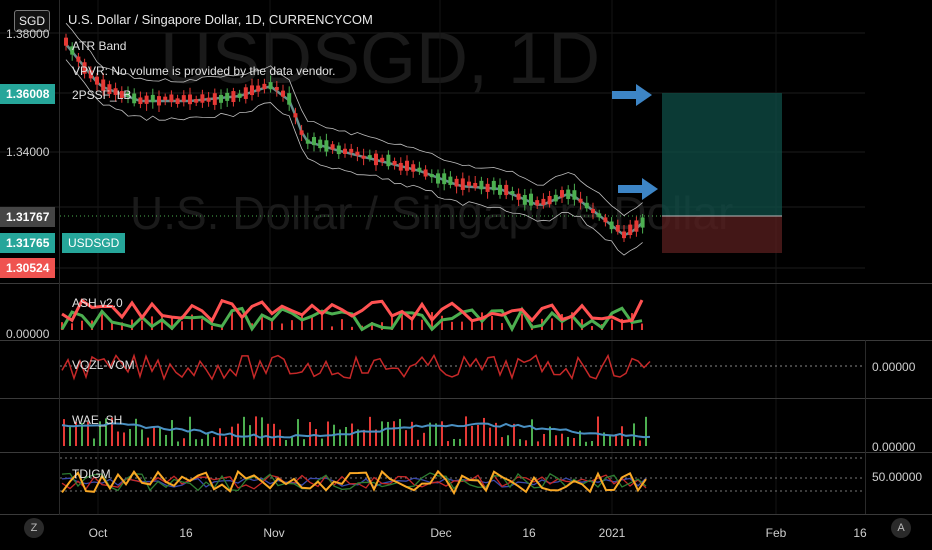 The height and width of the screenshot is (550, 932). I want to click on currency-button: SGD, so click(32, 21).